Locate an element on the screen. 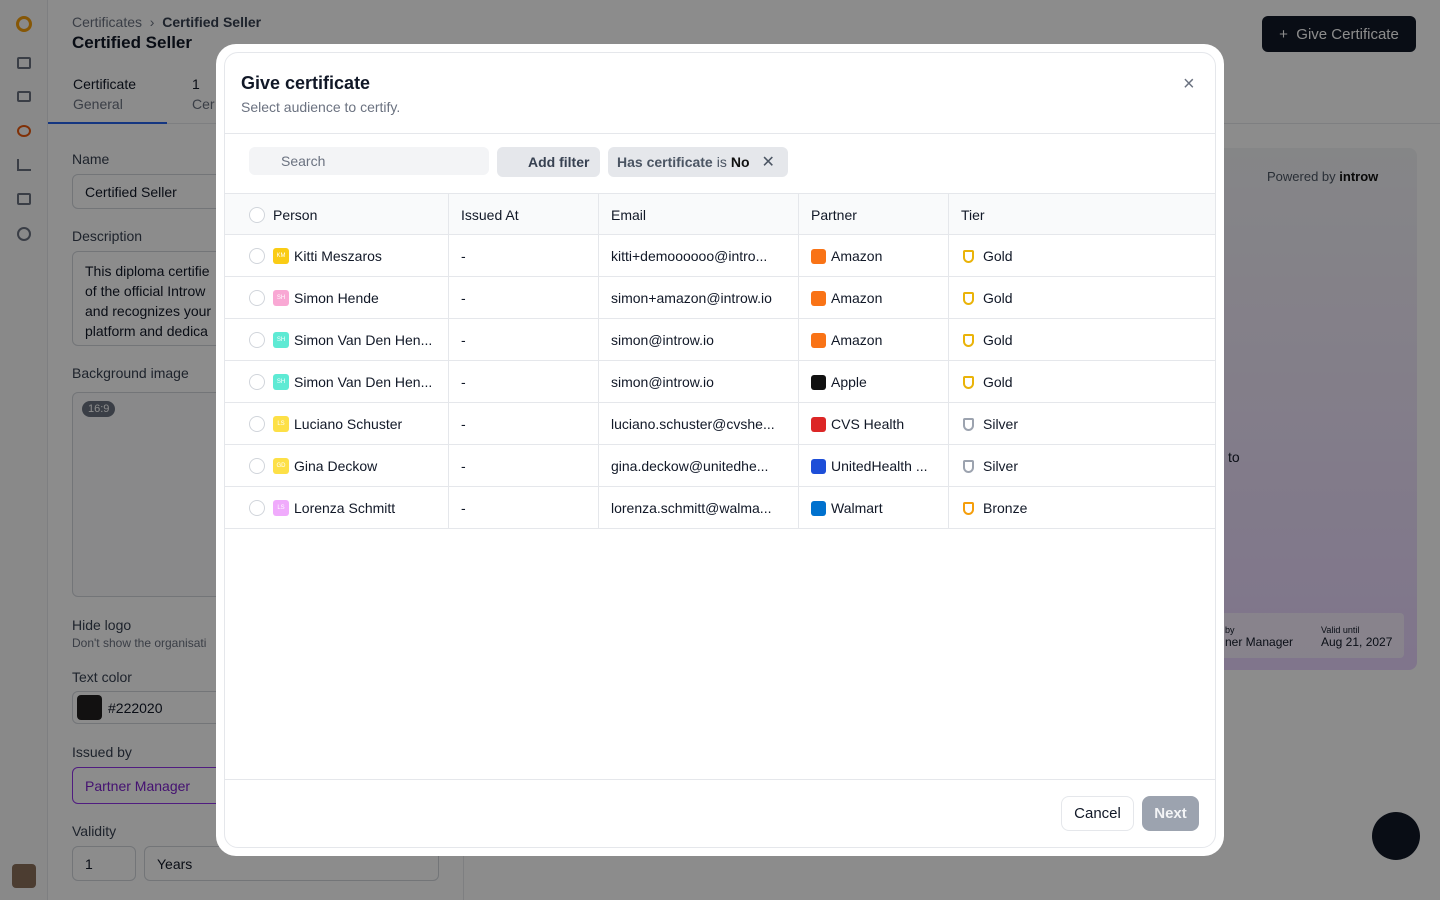  settings-icon is located at coordinates (24, 234).